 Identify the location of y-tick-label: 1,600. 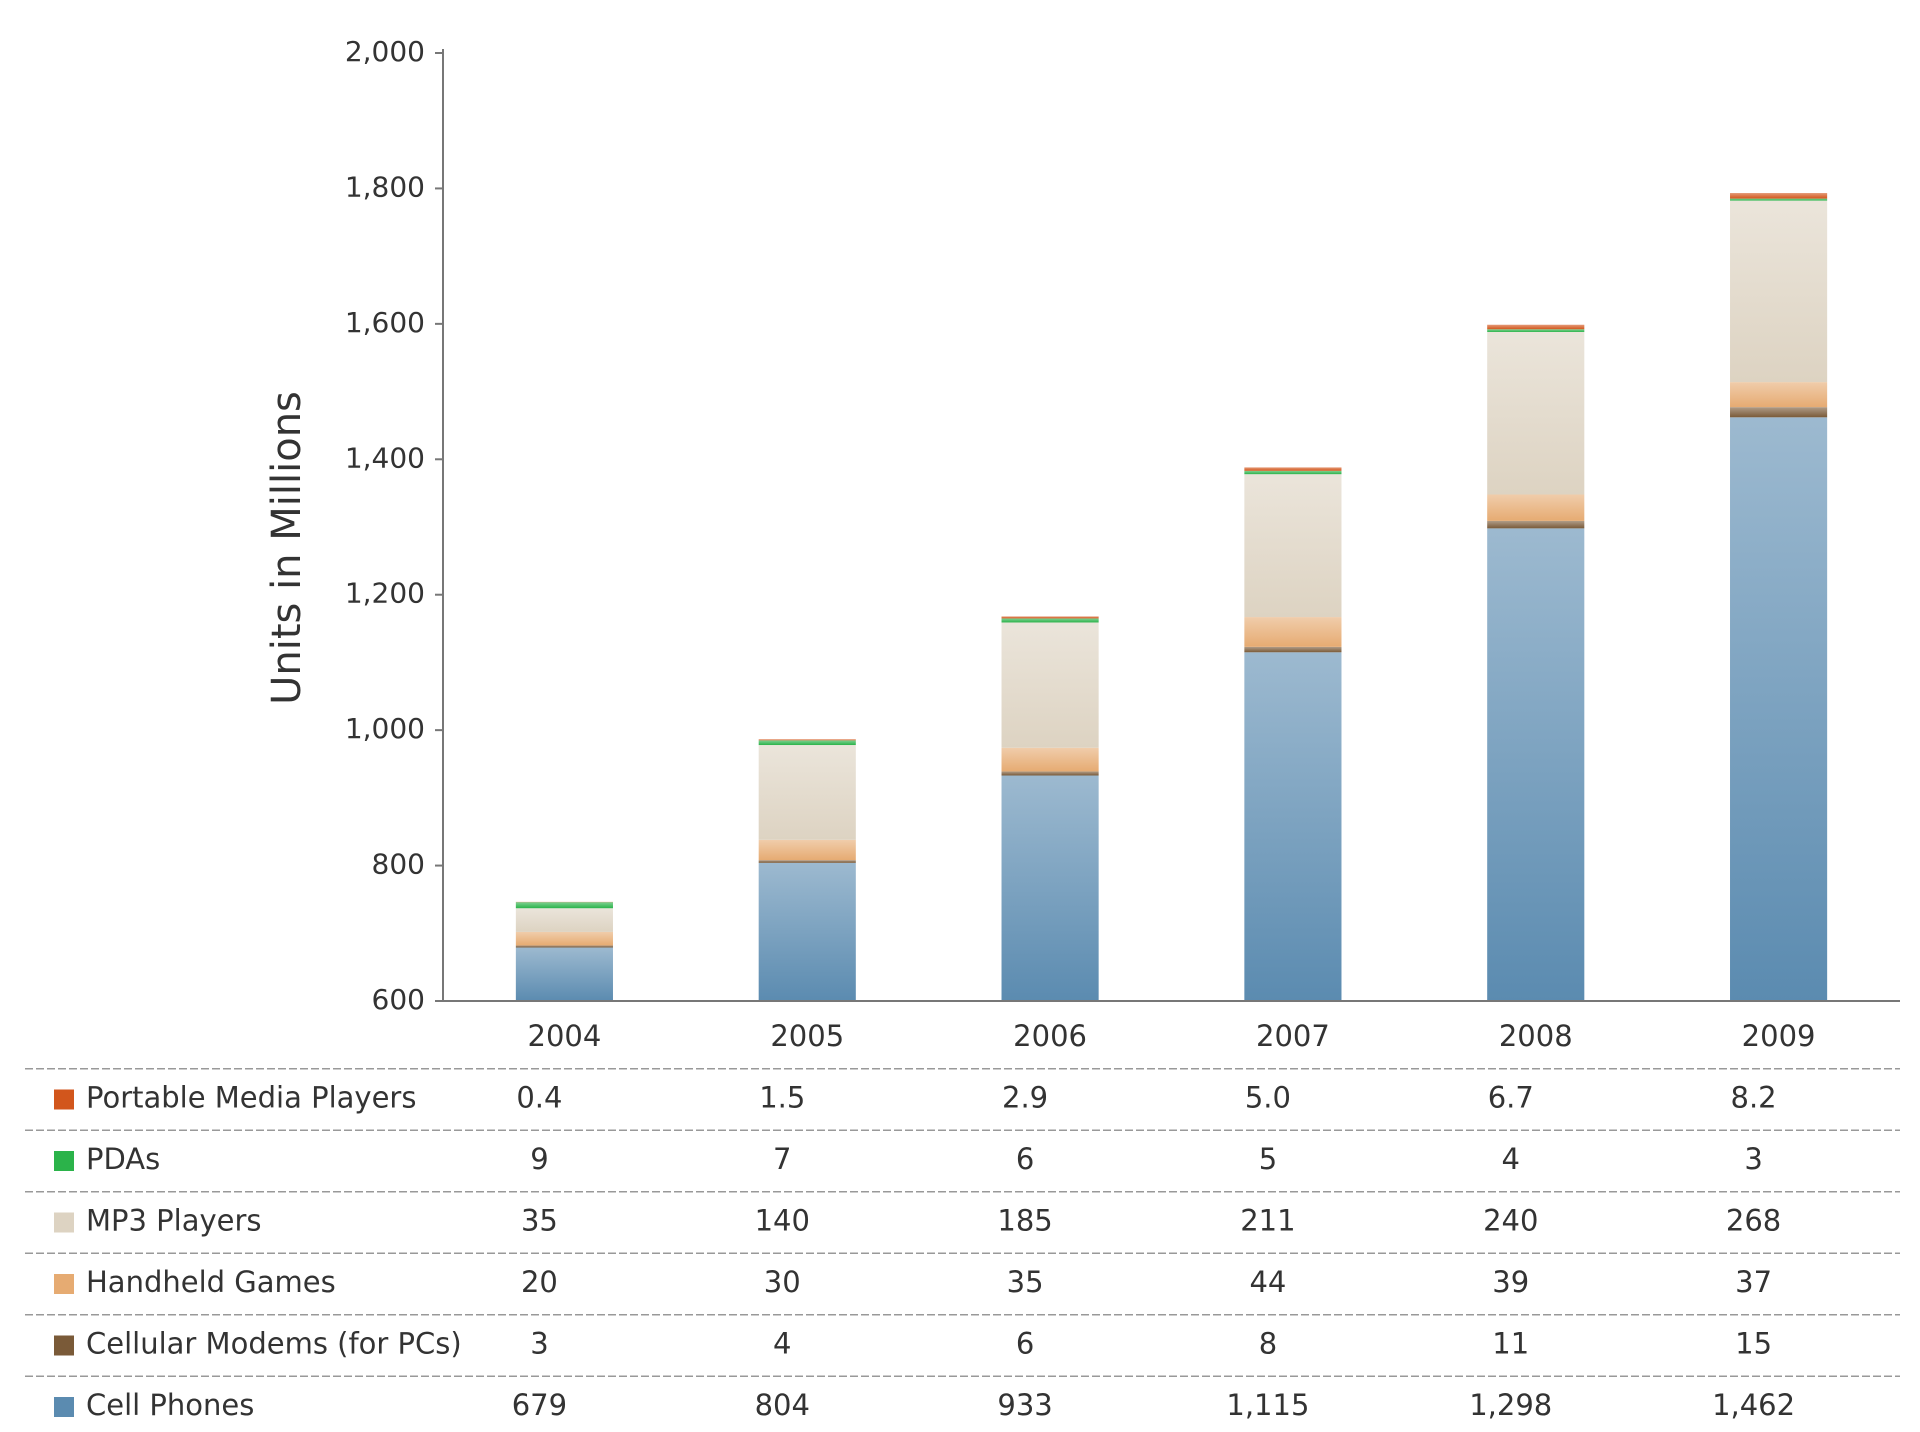
(385, 322).